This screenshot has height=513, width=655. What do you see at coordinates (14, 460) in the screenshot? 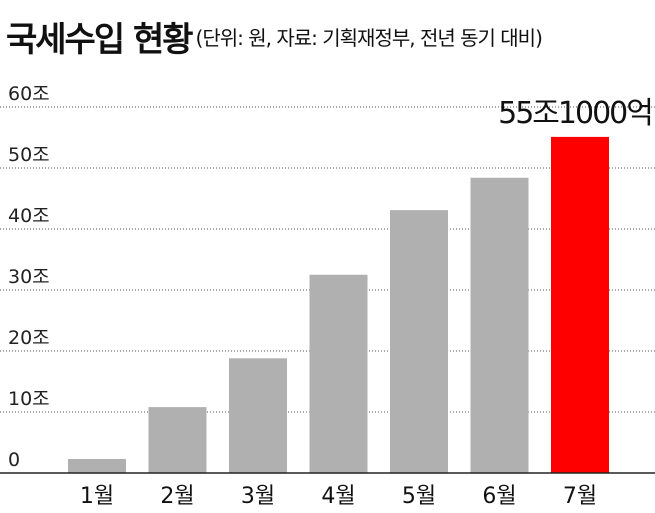
I see `y-tick-label: 0` at bounding box center [14, 460].